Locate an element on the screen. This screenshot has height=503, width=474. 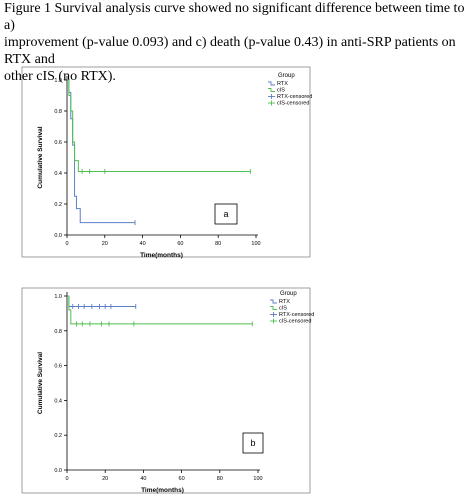
chart-a-y-axis-label: Cumulative Survival is located at coordinates (40, 157).